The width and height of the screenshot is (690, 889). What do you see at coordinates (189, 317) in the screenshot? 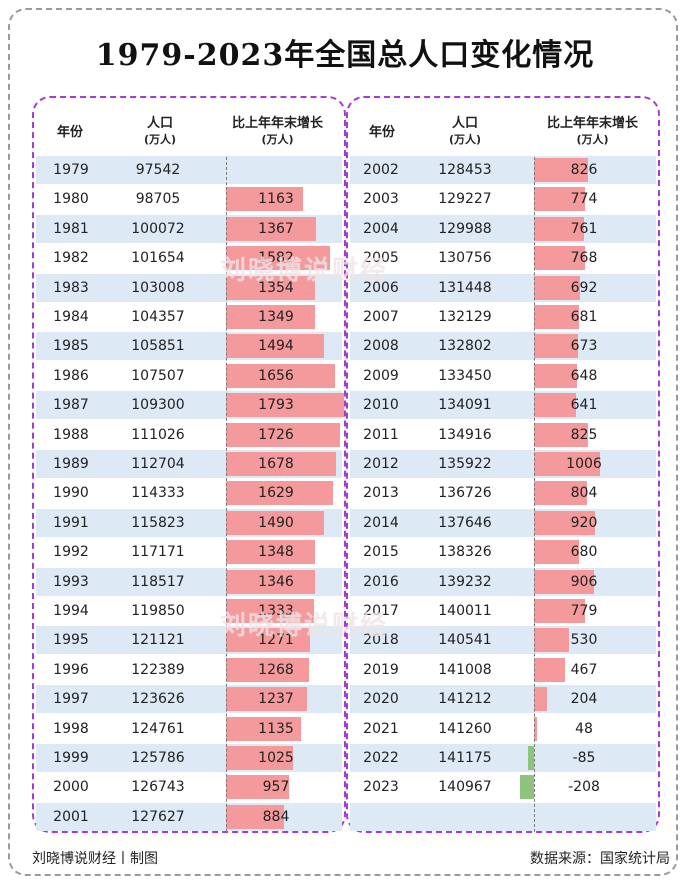
I see `table-row: 1984 104357 1349` at bounding box center [189, 317].